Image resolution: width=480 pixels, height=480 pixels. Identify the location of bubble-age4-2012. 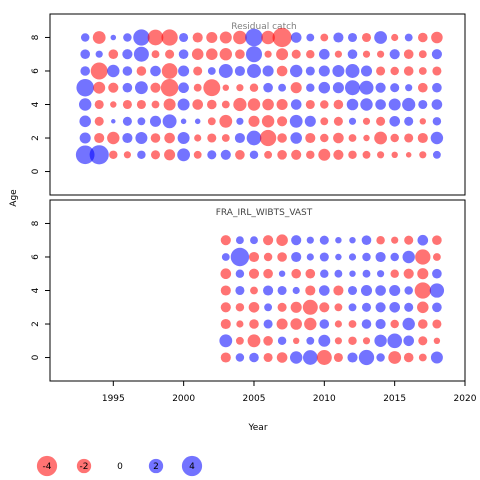
(352, 290).